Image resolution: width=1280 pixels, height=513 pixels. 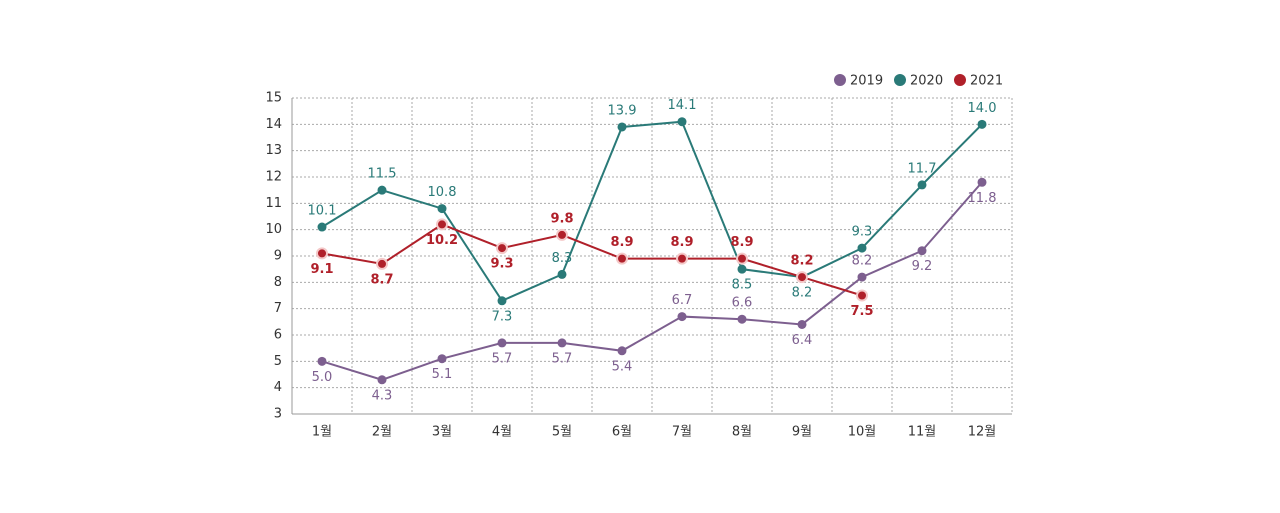 What do you see at coordinates (982, 432) in the screenshot?
I see `x-tick-label: 12월` at bounding box center [982, 432].